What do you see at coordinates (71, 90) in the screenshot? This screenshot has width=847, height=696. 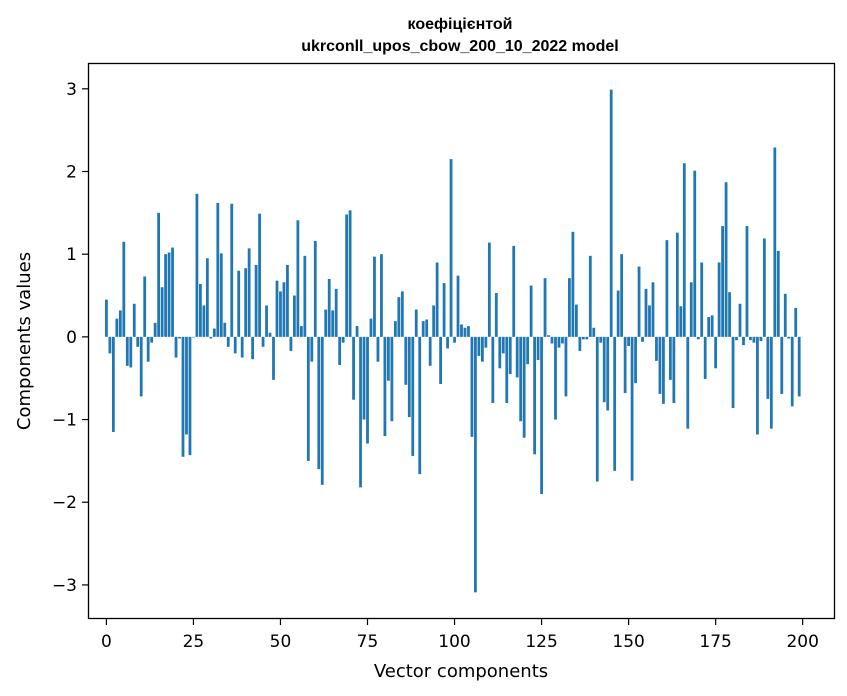 I see `y-tick-label: 3` at bounding box center [71, 90].